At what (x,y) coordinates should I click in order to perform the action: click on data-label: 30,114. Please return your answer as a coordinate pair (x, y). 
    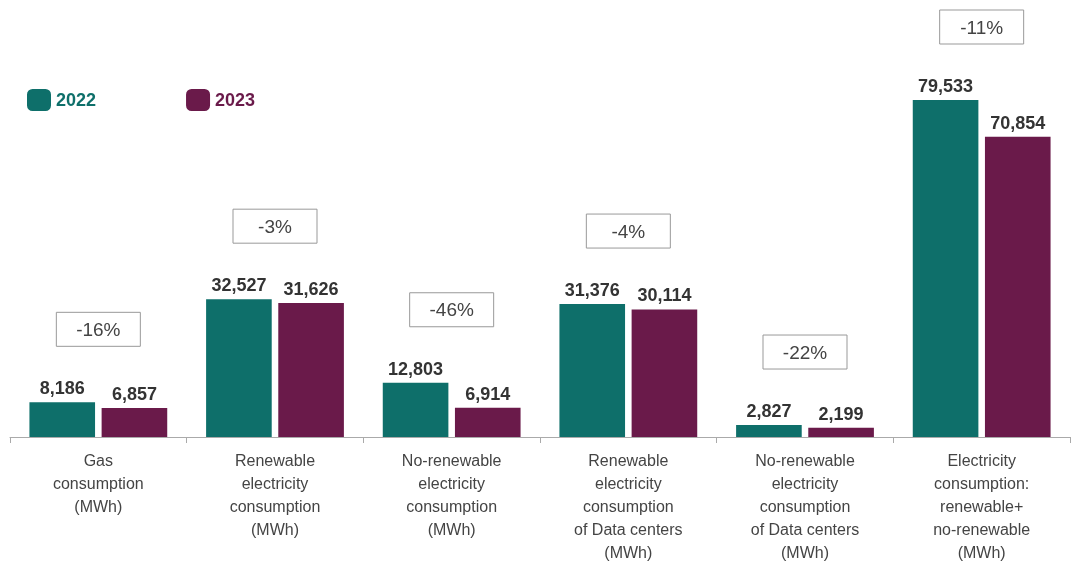
    Looking at the image, I should click on (664, 295).